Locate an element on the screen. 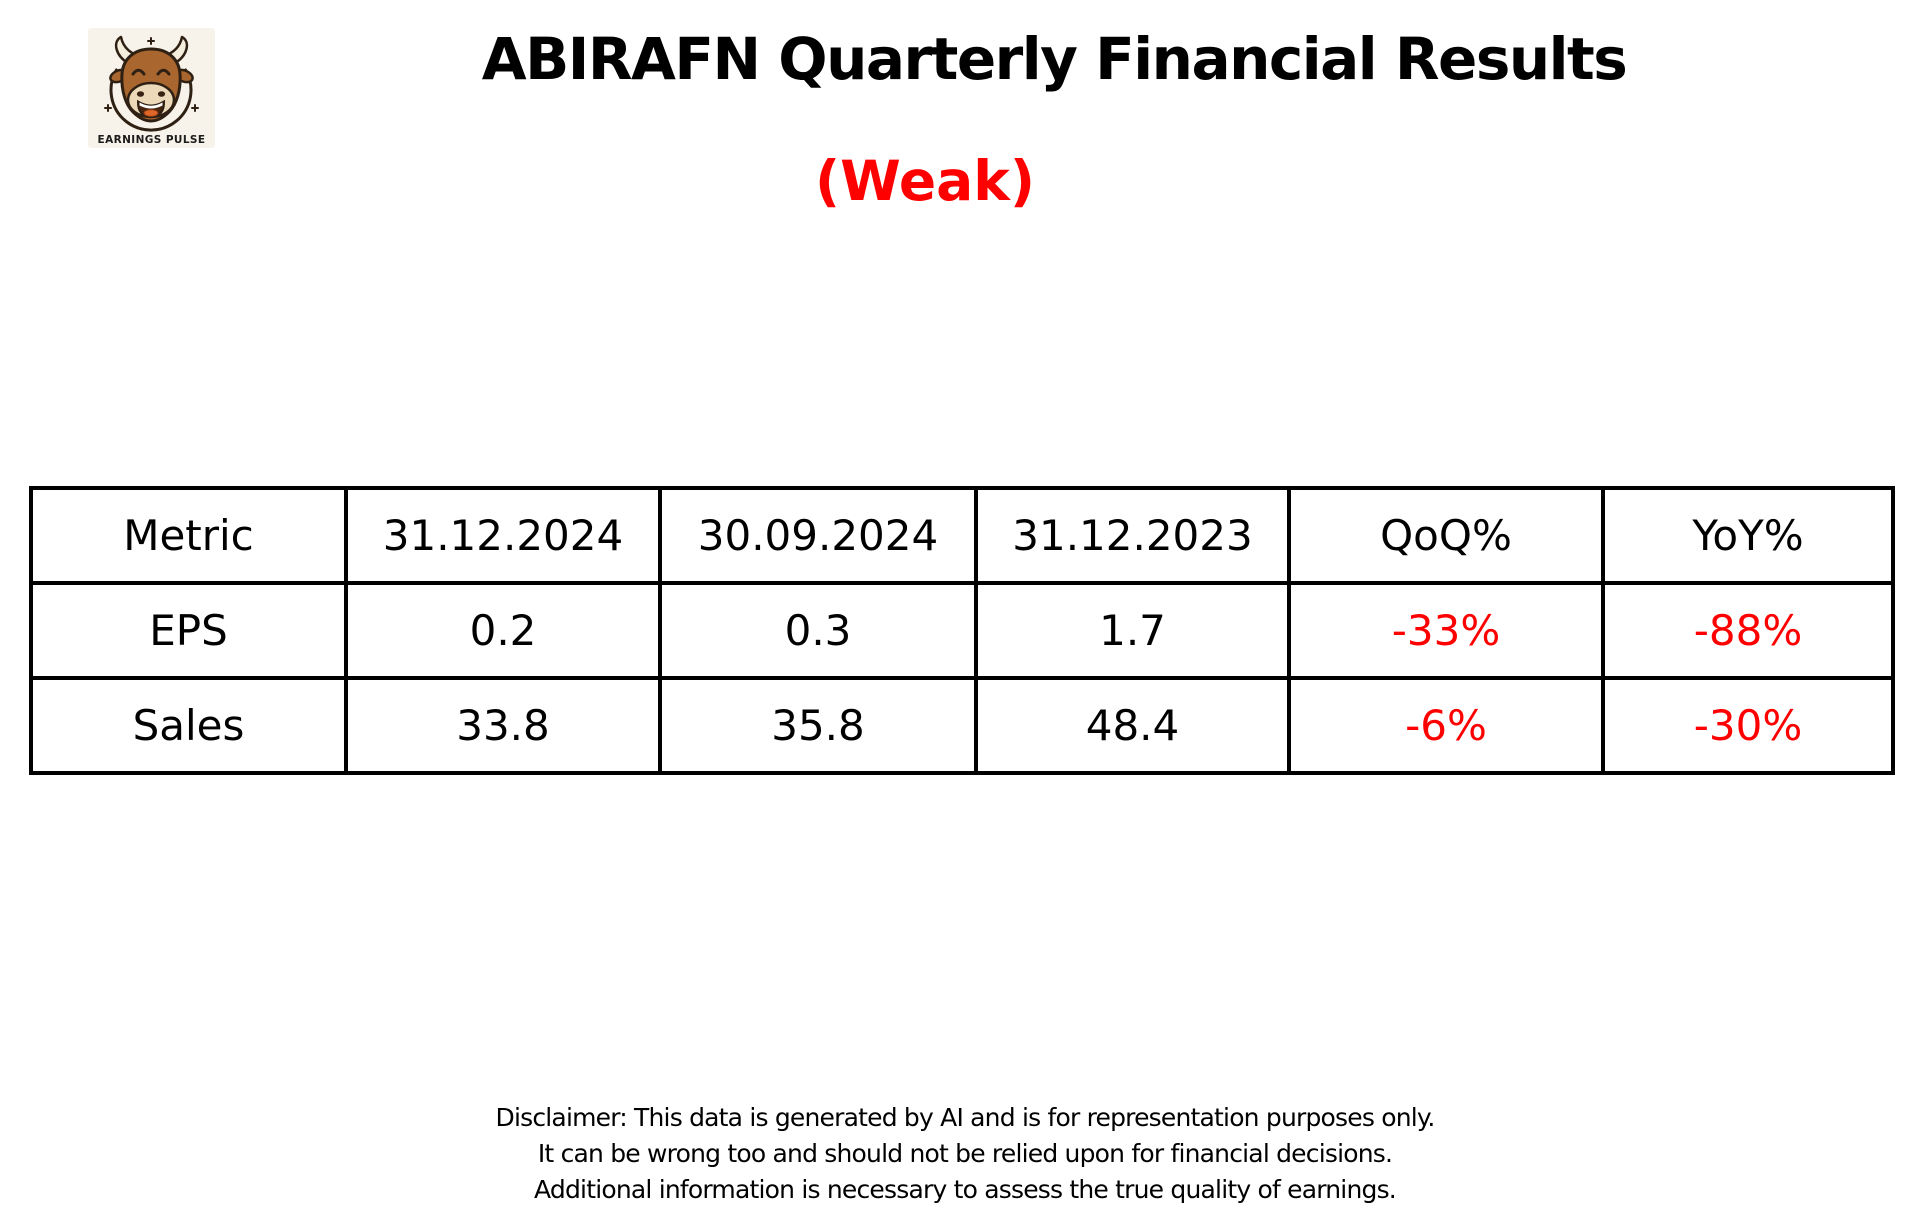 This screenshot has width=1919, height=1220. qoq-change-cell: -33% is located at coordinates (1446, 630).